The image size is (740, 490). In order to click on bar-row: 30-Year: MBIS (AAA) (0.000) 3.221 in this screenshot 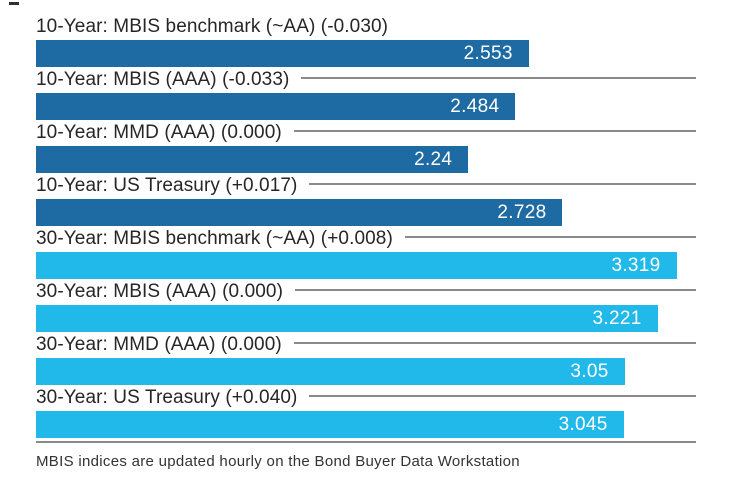, I will do `click(366, 305)`.